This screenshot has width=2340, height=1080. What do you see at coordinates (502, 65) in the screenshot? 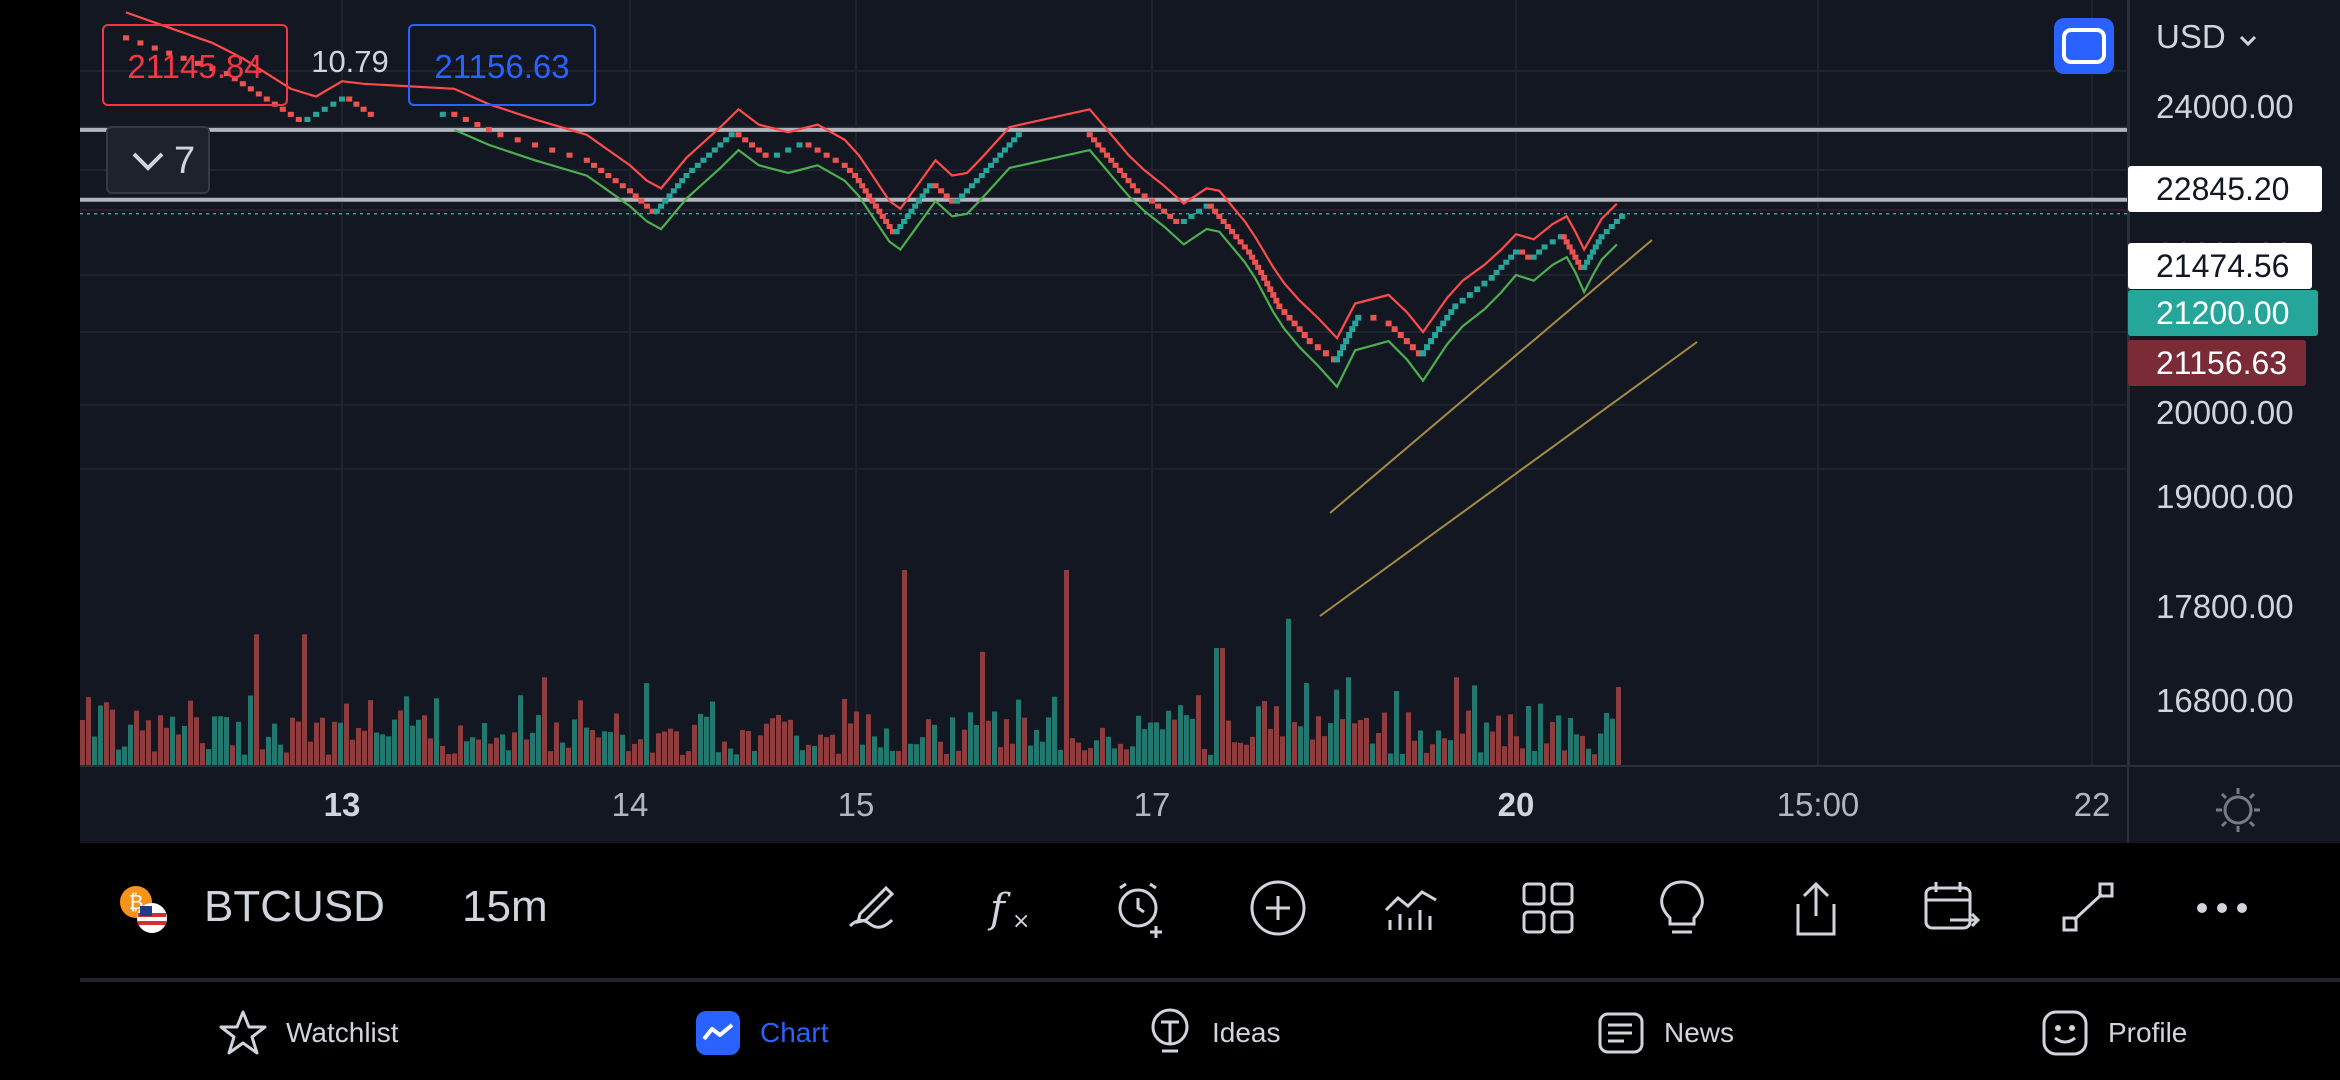
I see `ask-price-box: 21156.63` at bounding box center [502, 65].